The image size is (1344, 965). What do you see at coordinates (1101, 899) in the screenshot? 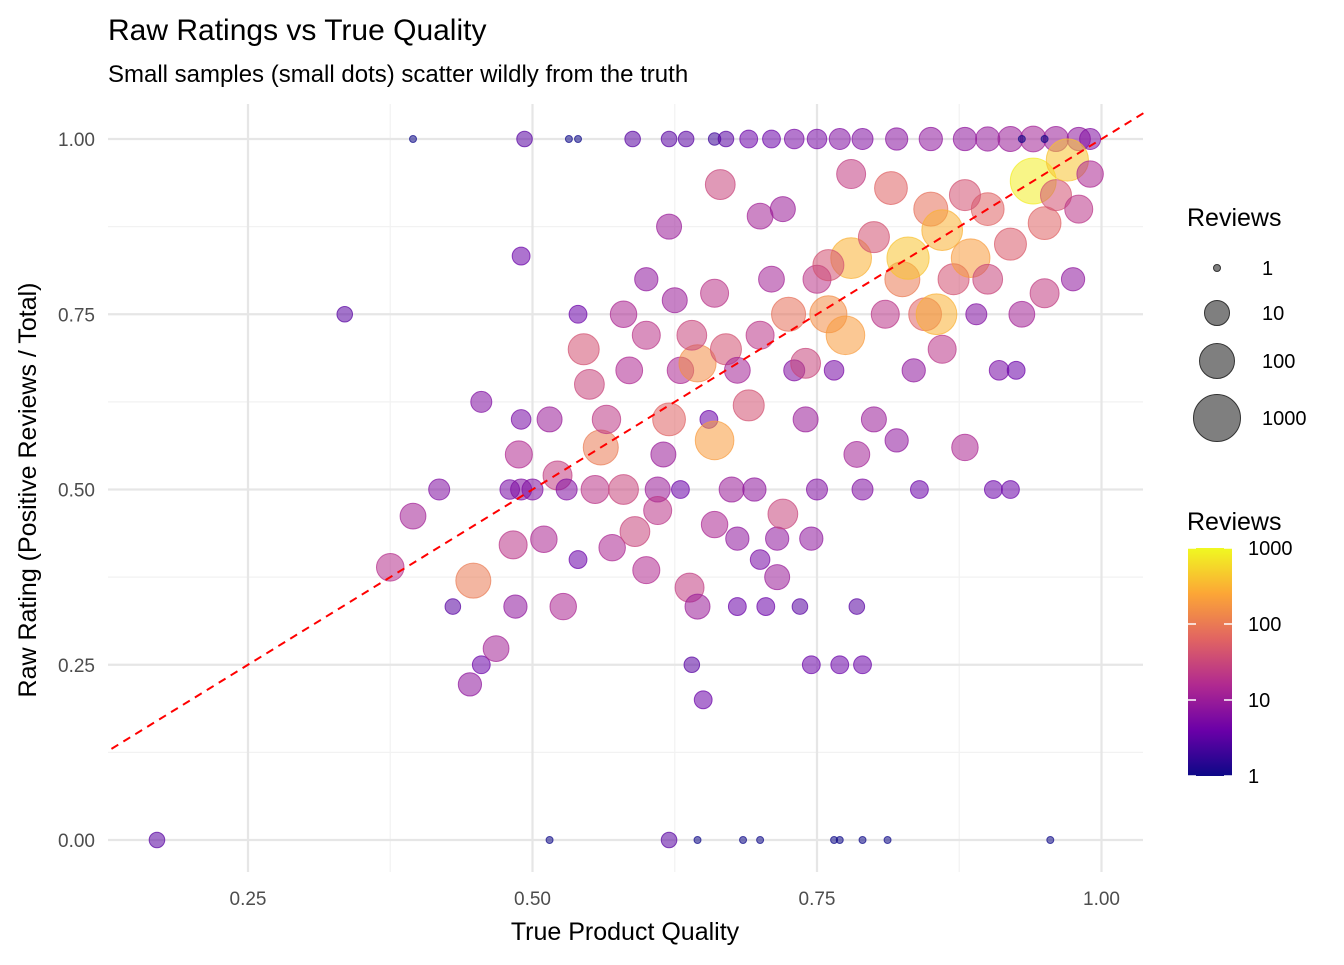
I see `x-tick-label: 1.00` at bounding box center [1101, 899].